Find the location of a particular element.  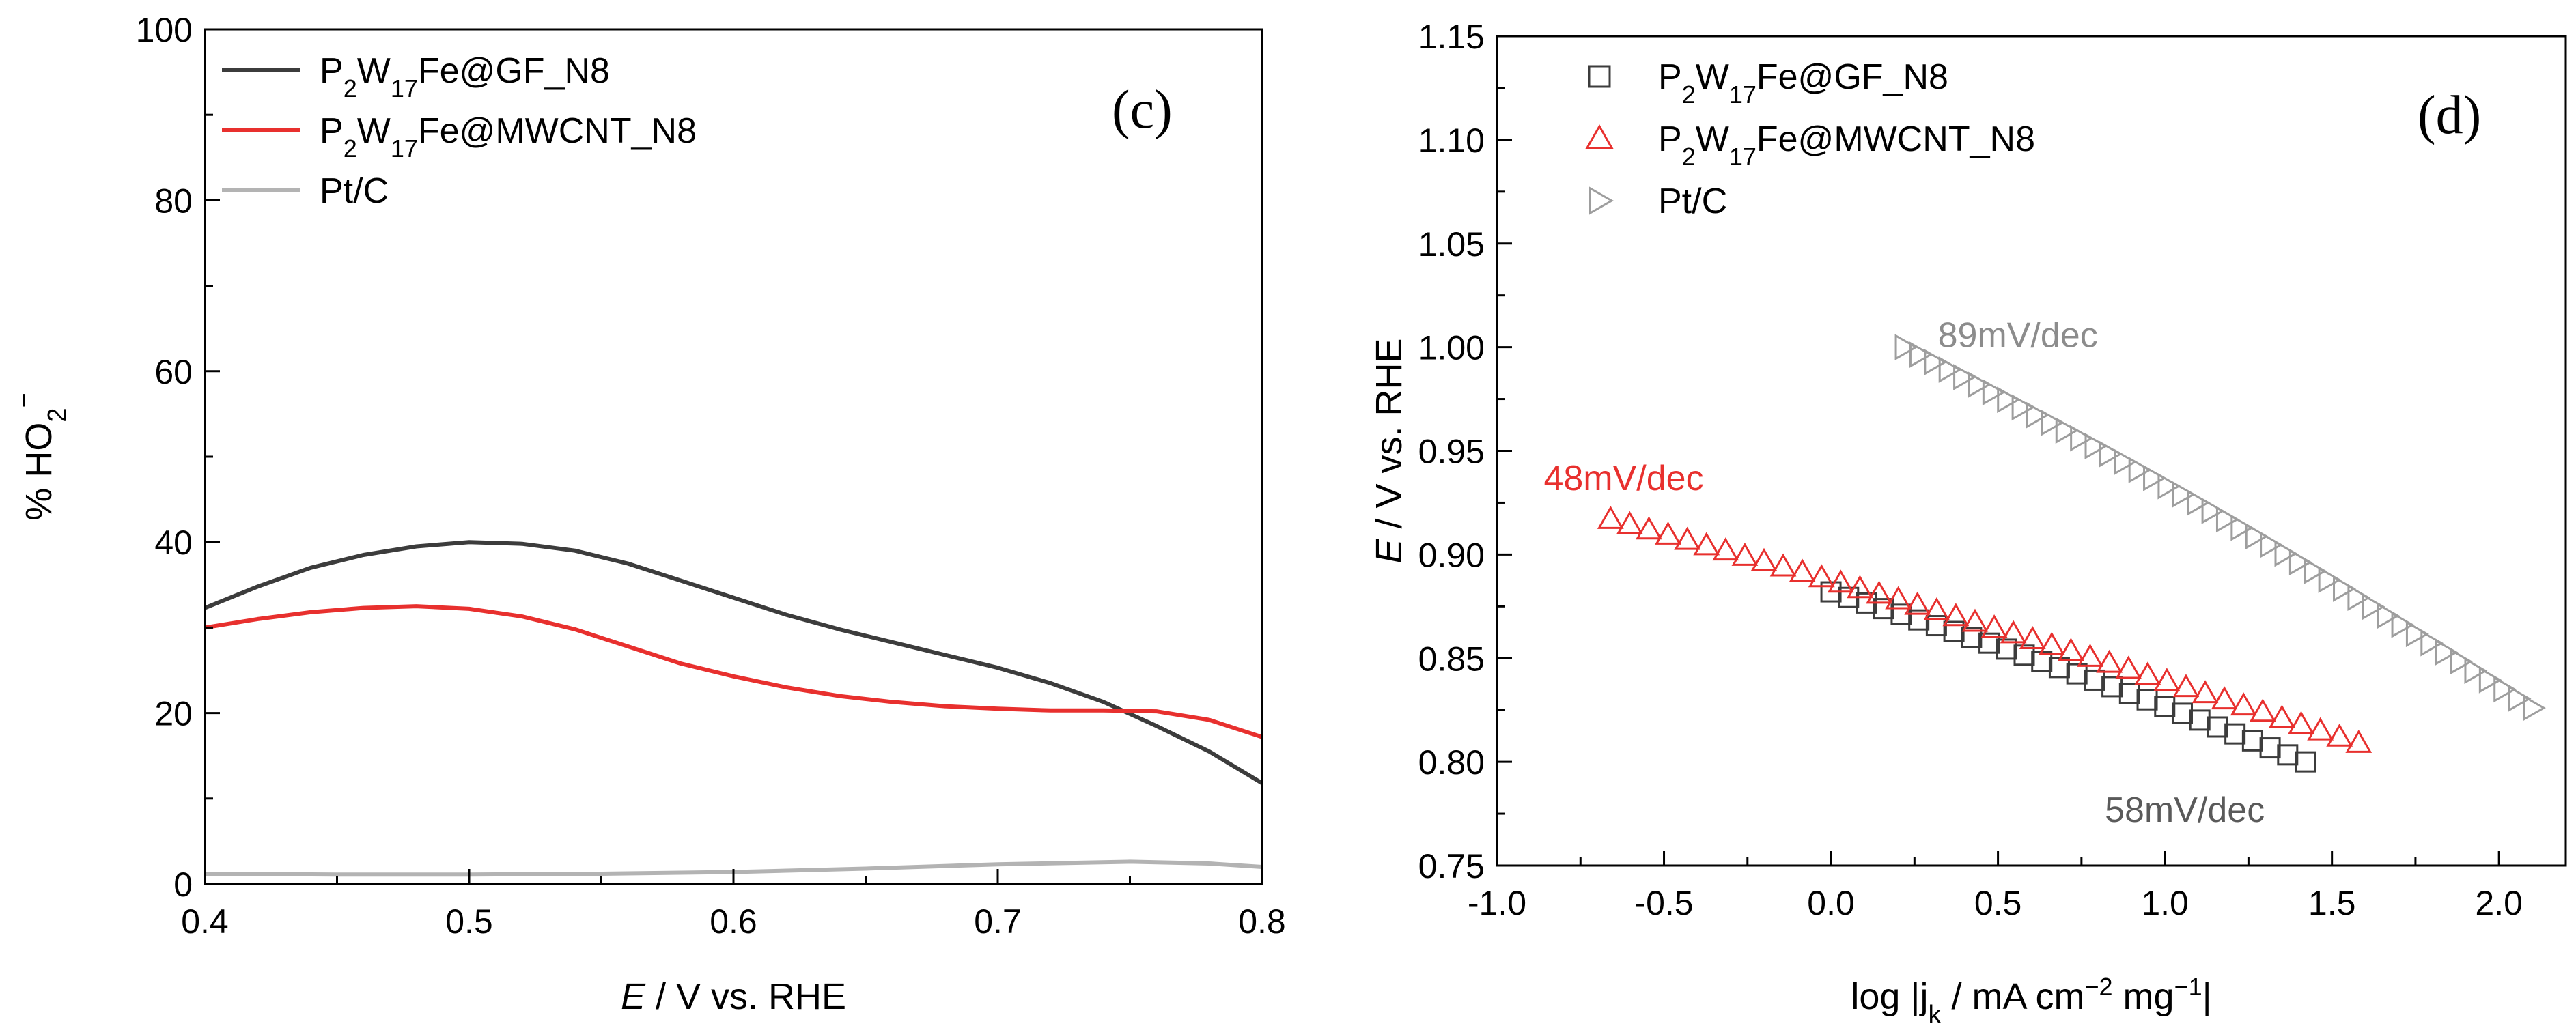

x-tick-label: 0.0 is located at coordinates (1831, 903).